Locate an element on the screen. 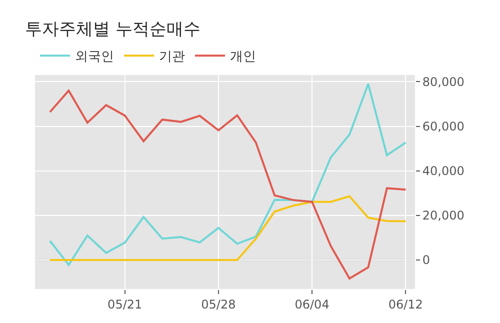 The image size is (500, 323). y-tick-label: 0 is located at coordinates (426, 260).